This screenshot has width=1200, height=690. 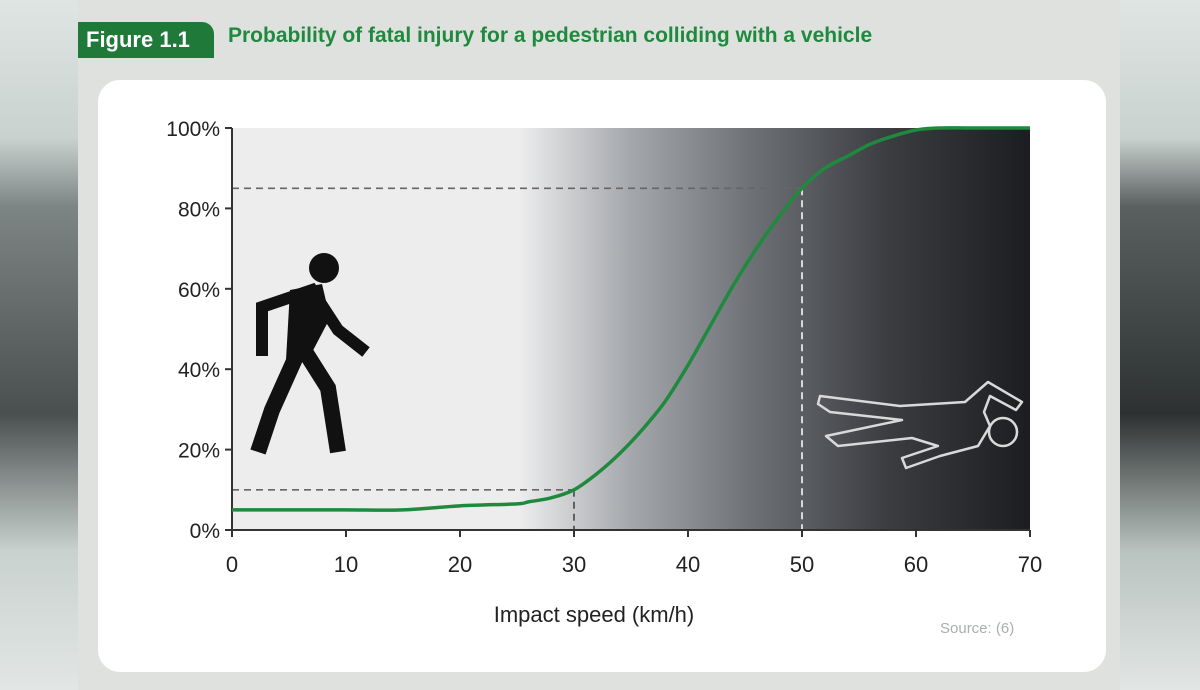 I want to click on figure-tab-label: Figure 1.1, so click(x=138, y=39).